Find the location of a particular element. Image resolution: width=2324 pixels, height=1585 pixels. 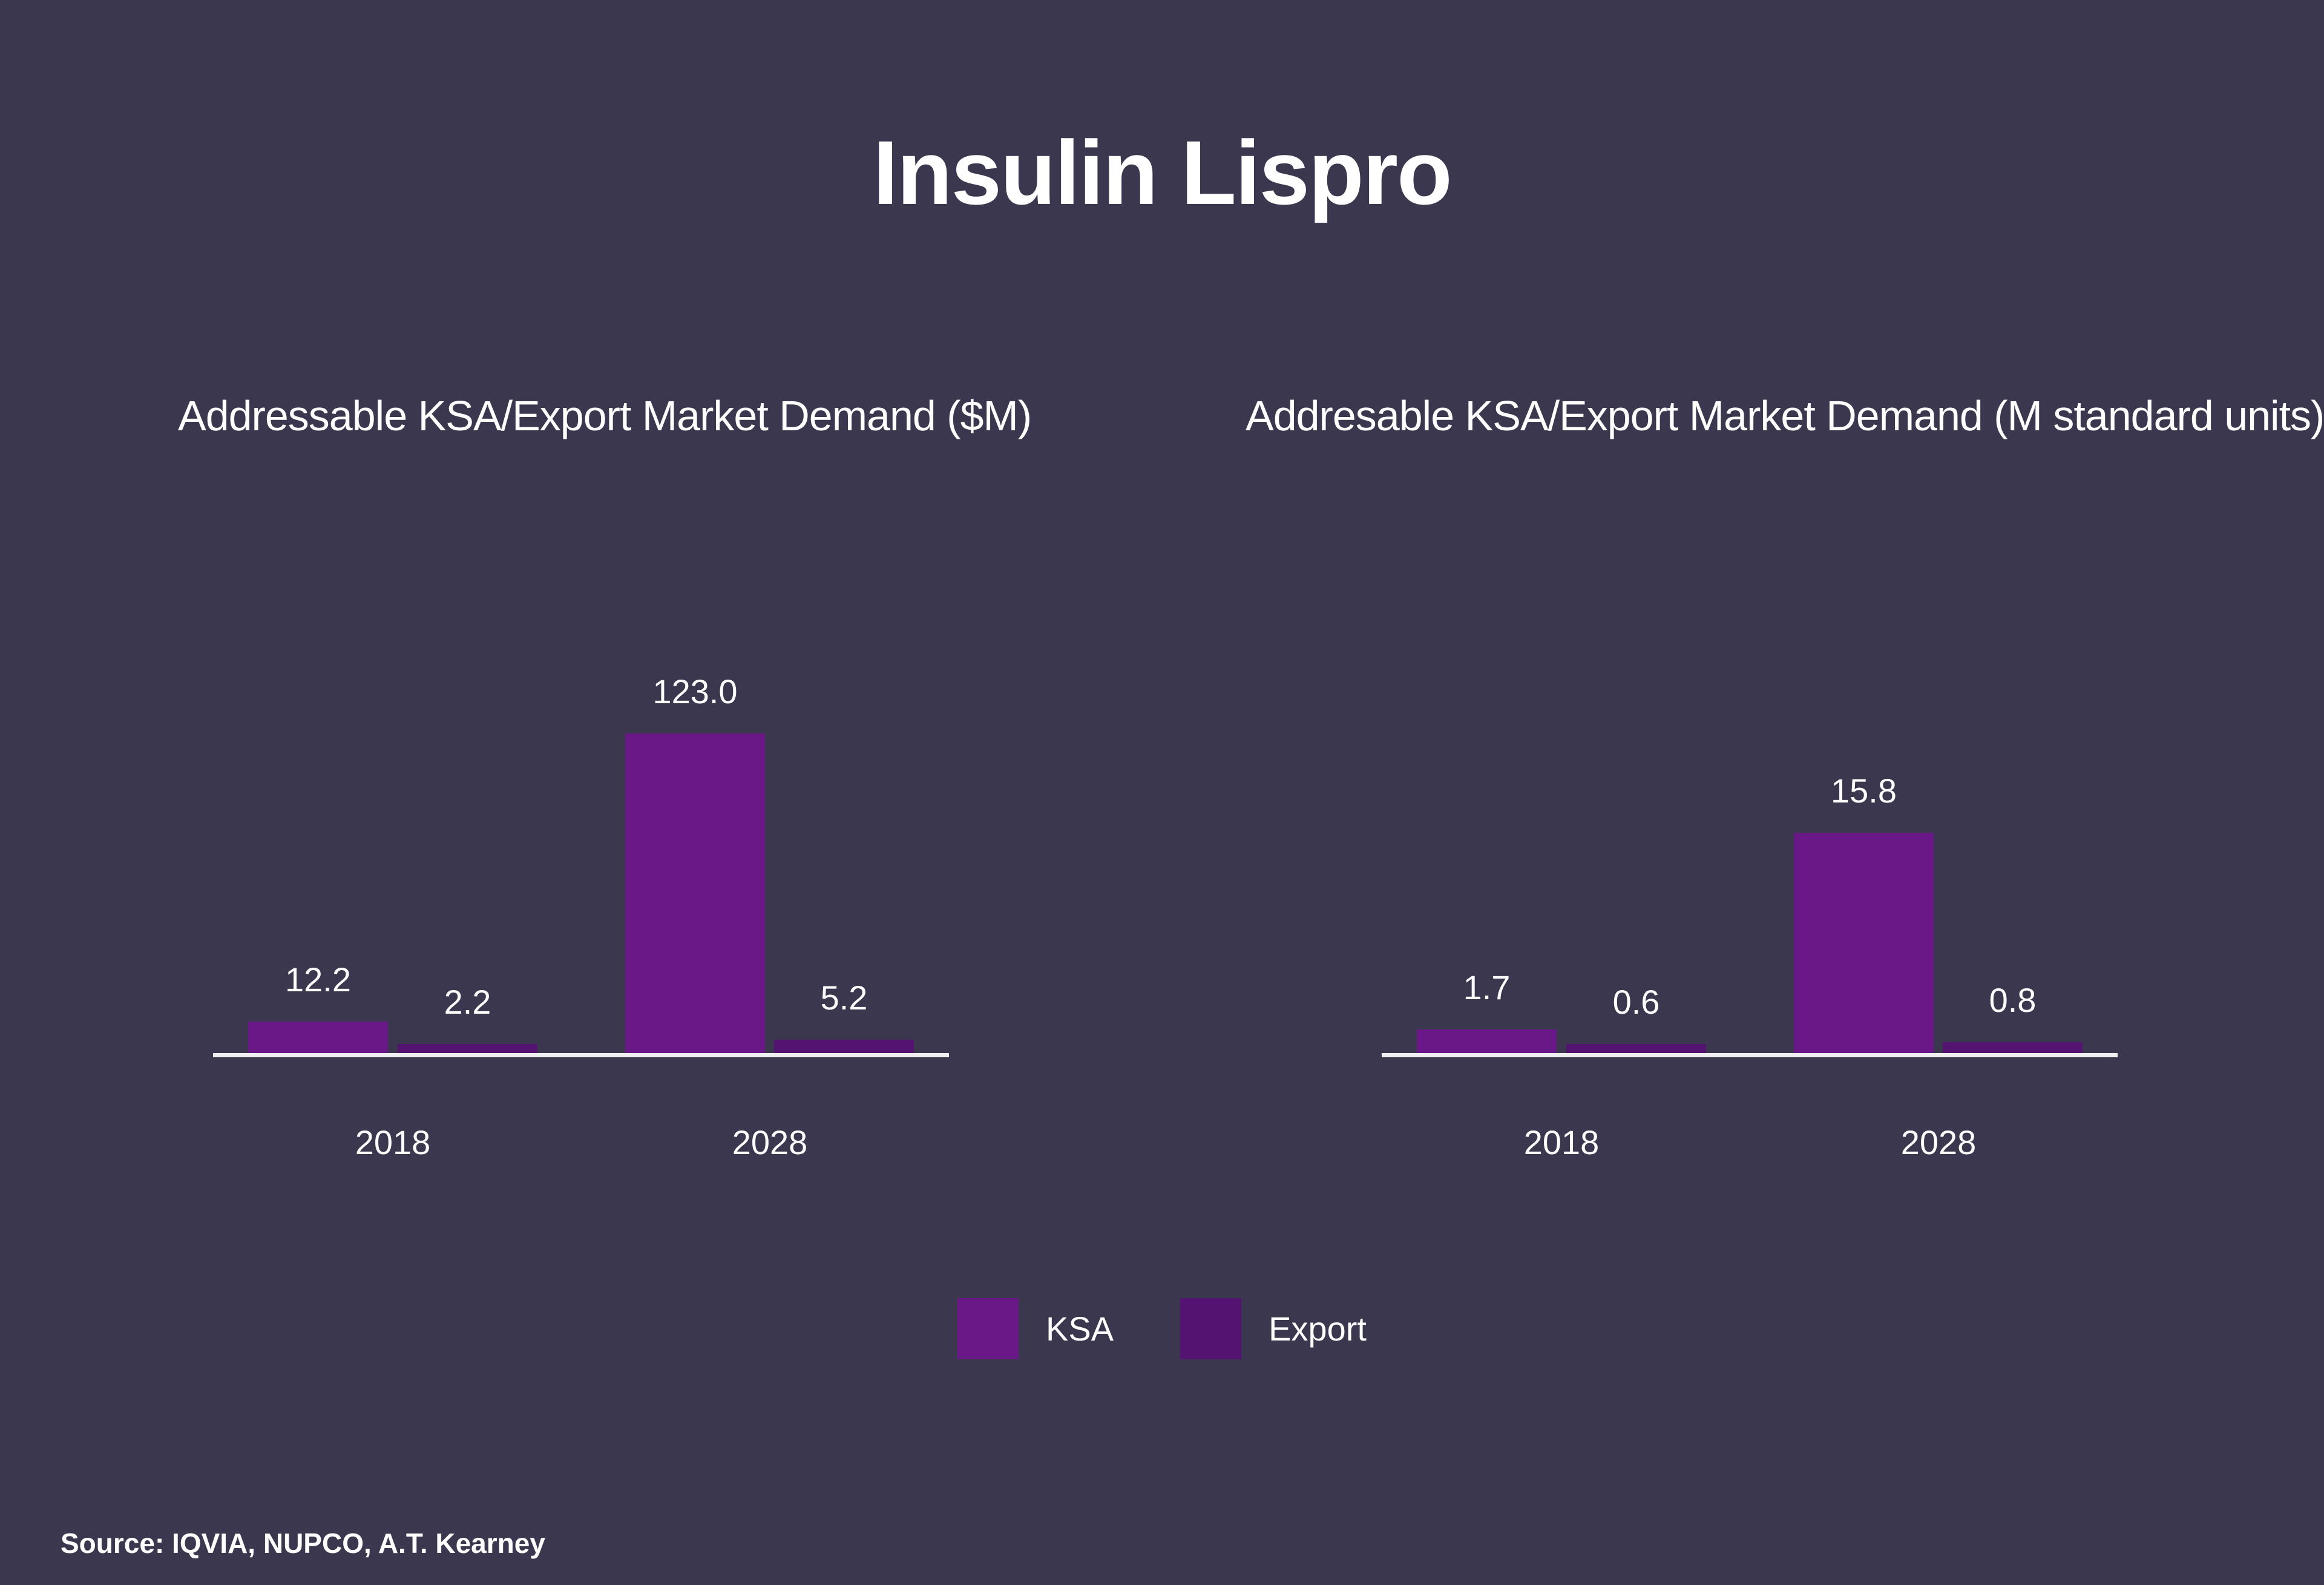

source-note: Source: IQVIA, NUPCO, A.T. Kearney is located at coordinates (303, 1544).